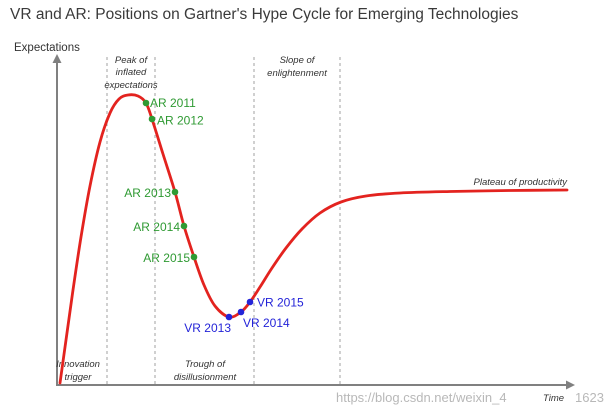 The height and width of the screenshot is (415, 613). I want to click on phase-label-line: inflated, so click(131, 72).